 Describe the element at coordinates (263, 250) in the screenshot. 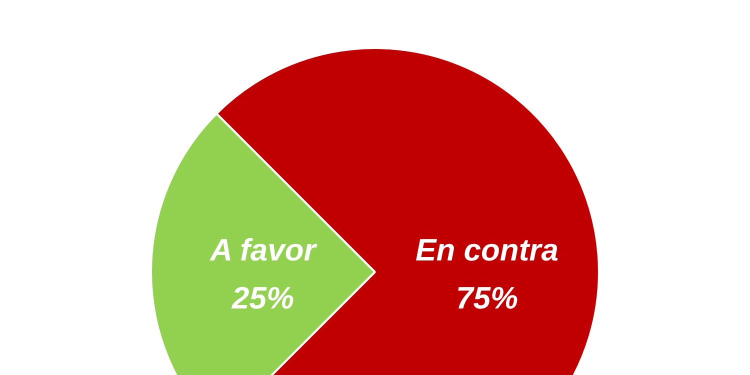

I see `slice-label: A favor` at that location.